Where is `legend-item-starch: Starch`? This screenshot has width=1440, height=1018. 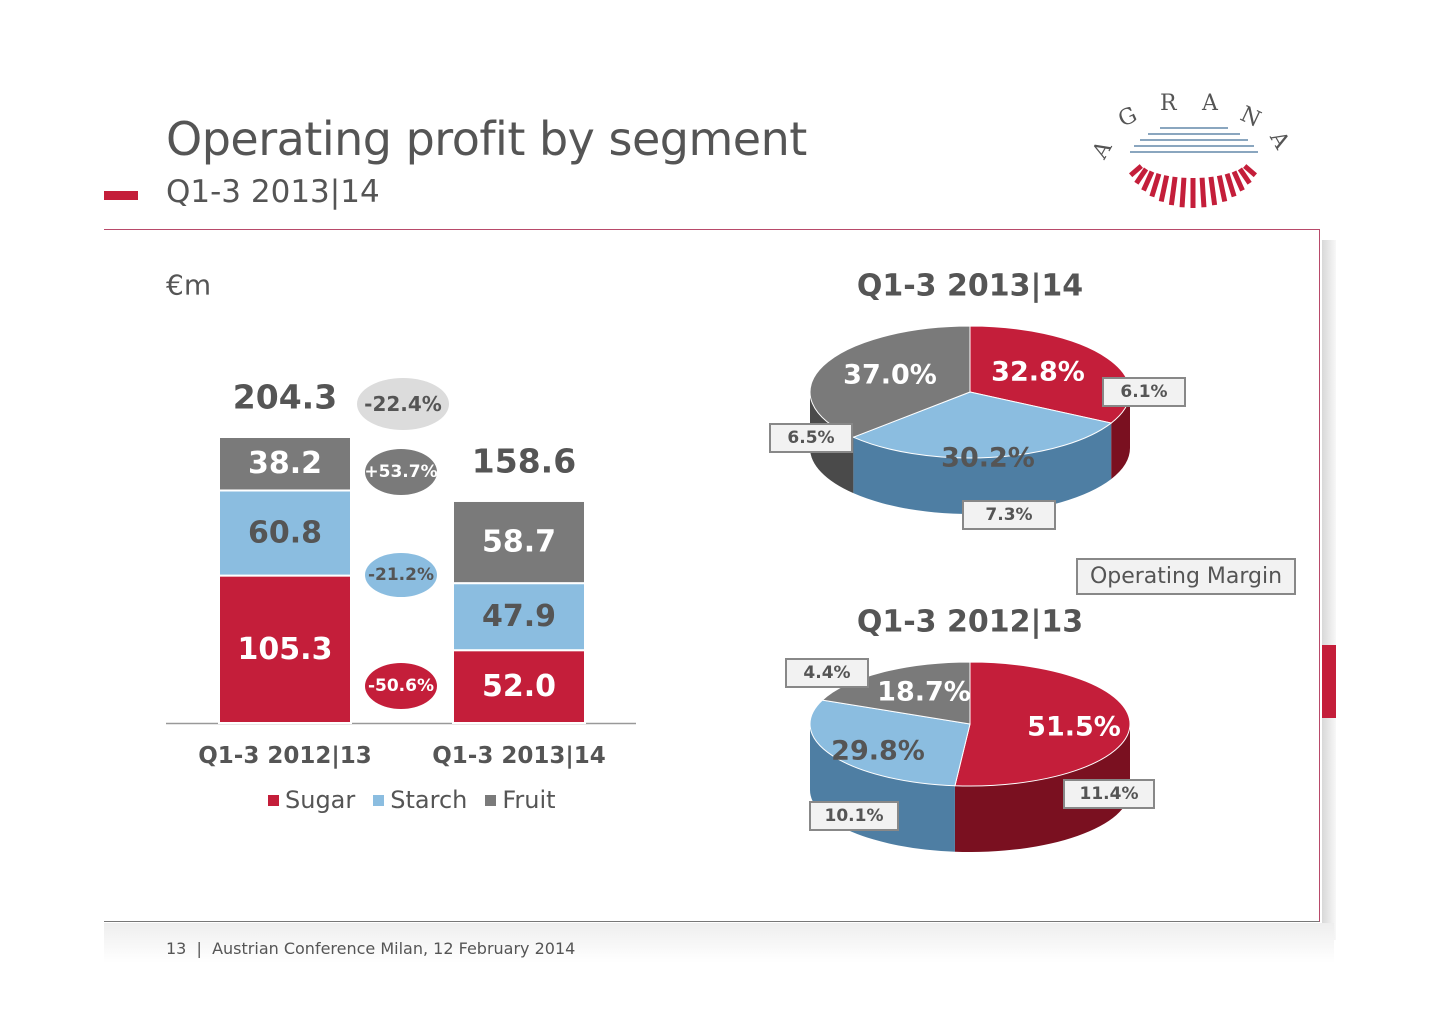
legend-item-starch: Starch is located at coordinates (420, 800).